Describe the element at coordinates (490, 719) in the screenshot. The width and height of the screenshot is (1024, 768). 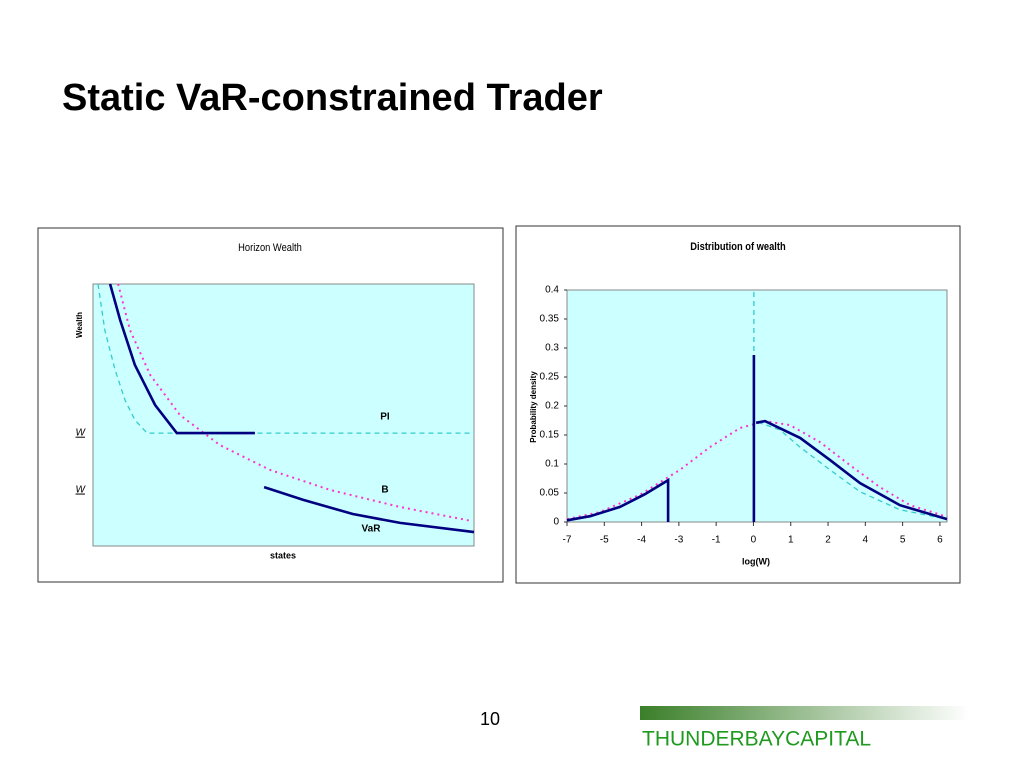
I see `page-number: 10` at that location.